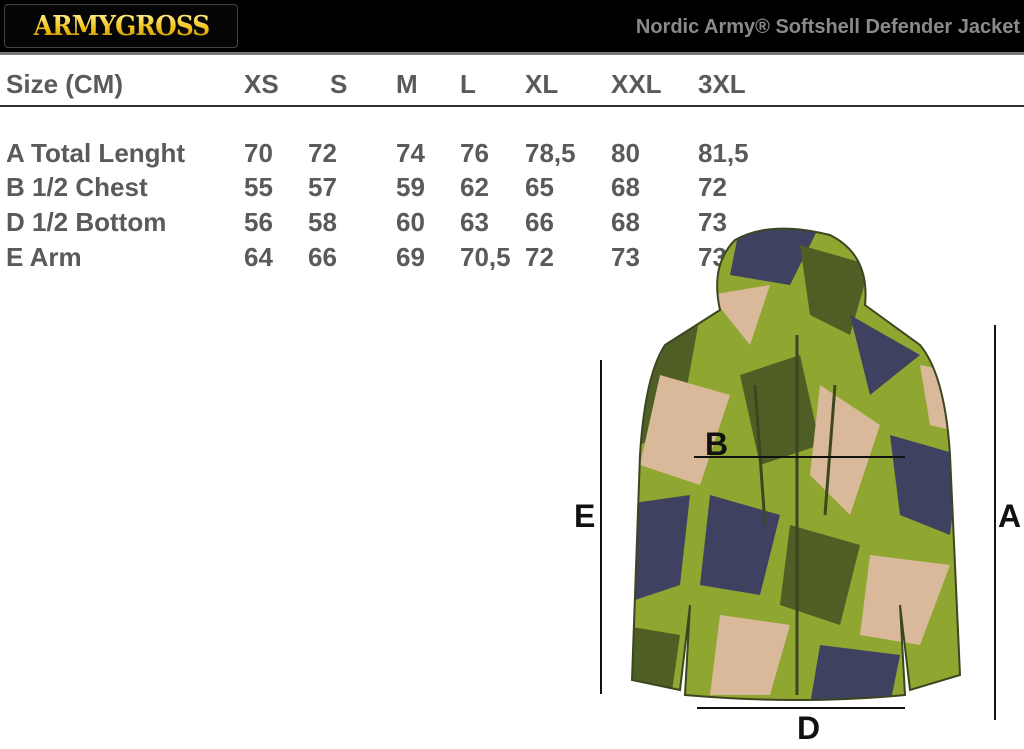  What do you see at coordinates (339, 84) in the screenshot?
I see `size-column-header: S` at bounding box center [339, 84].